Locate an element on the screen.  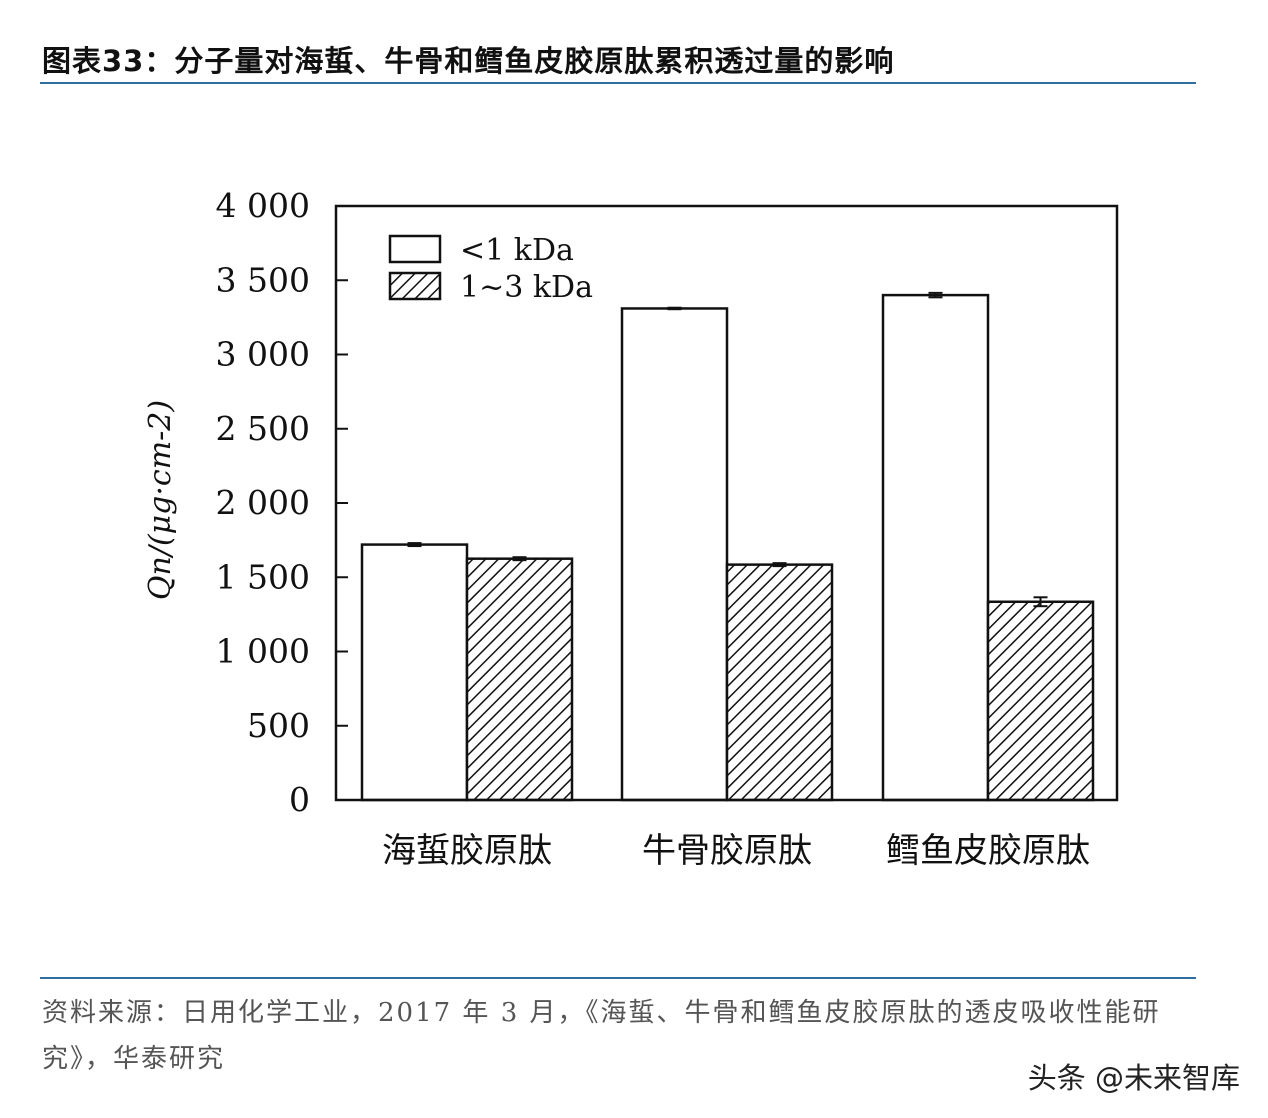
figure-title: 图表33：分子量对海蜇、牛骨和鳕鱼皮胶原肽累积透过量的影响 is located at coordinates (468, 61).